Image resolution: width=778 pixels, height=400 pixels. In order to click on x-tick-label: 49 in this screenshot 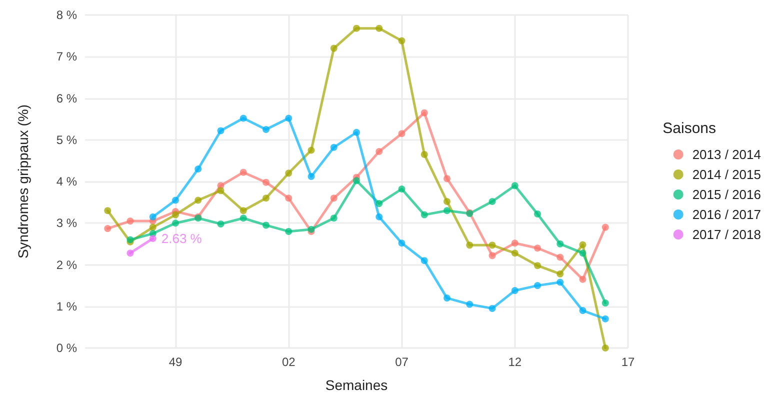, I will do `click(175, 362)`.